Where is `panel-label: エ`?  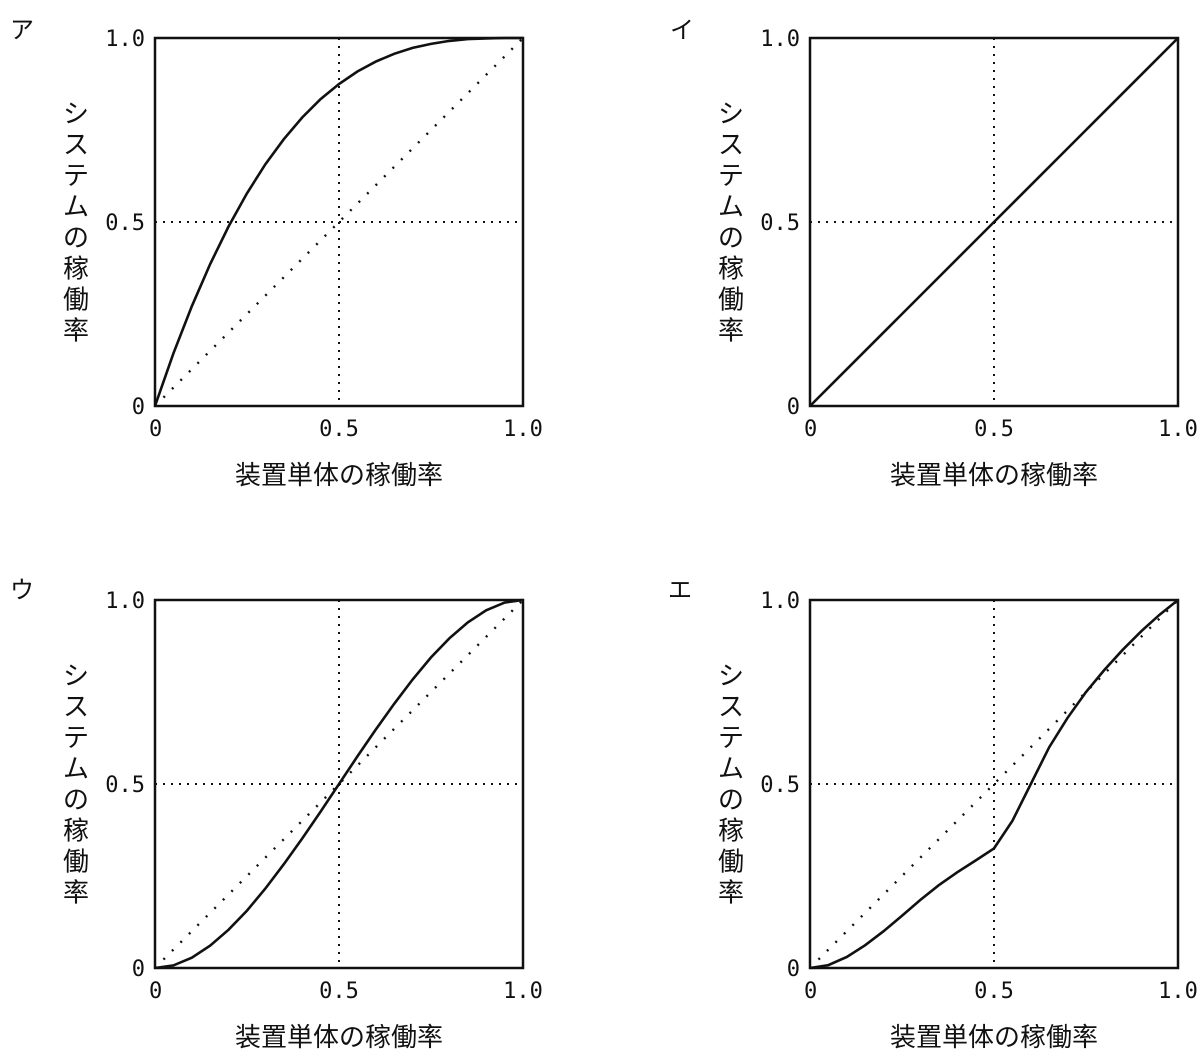
panel-label: エ is located at coordinates (680, 590).